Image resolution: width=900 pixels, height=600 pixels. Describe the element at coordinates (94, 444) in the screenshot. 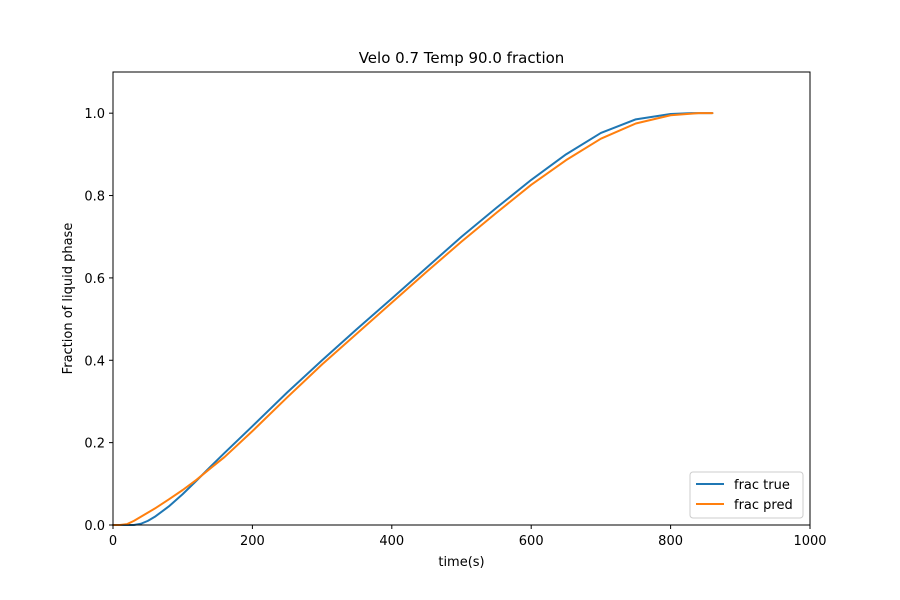

I see `y-tick-label: 0.2` at that location.